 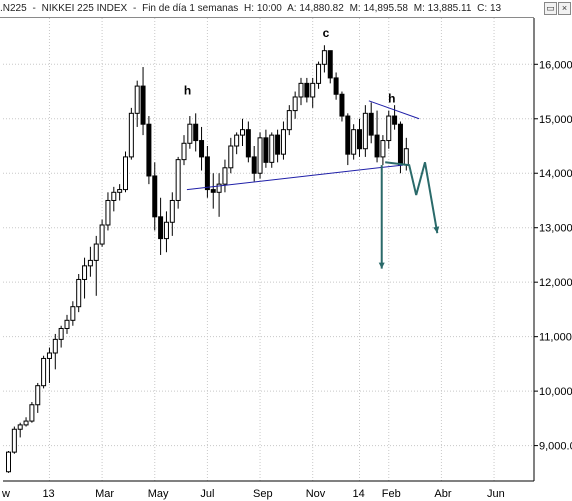 I want to click on projected-path-arrow-head, so click(x=436, y=230).